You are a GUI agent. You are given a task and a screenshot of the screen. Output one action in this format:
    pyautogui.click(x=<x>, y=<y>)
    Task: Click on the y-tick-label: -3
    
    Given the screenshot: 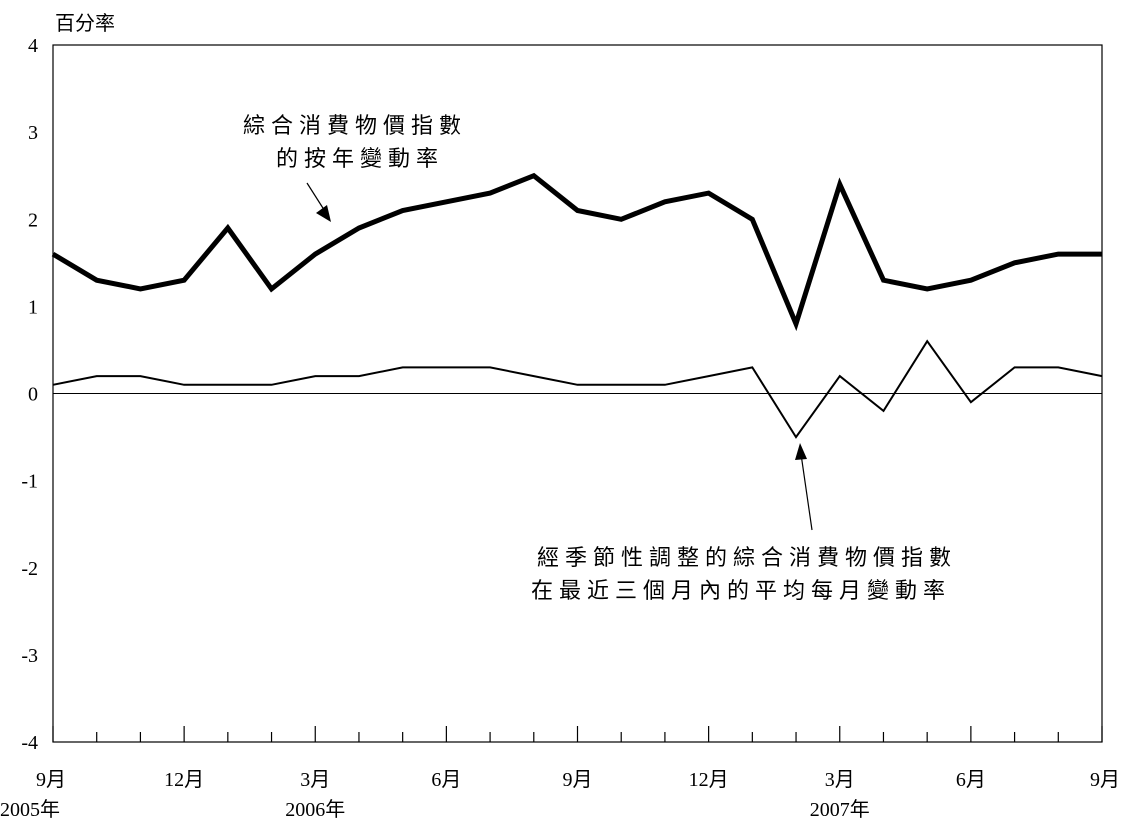 What is the action you would take?
    pyautogui.click(x=29, y=656)
    